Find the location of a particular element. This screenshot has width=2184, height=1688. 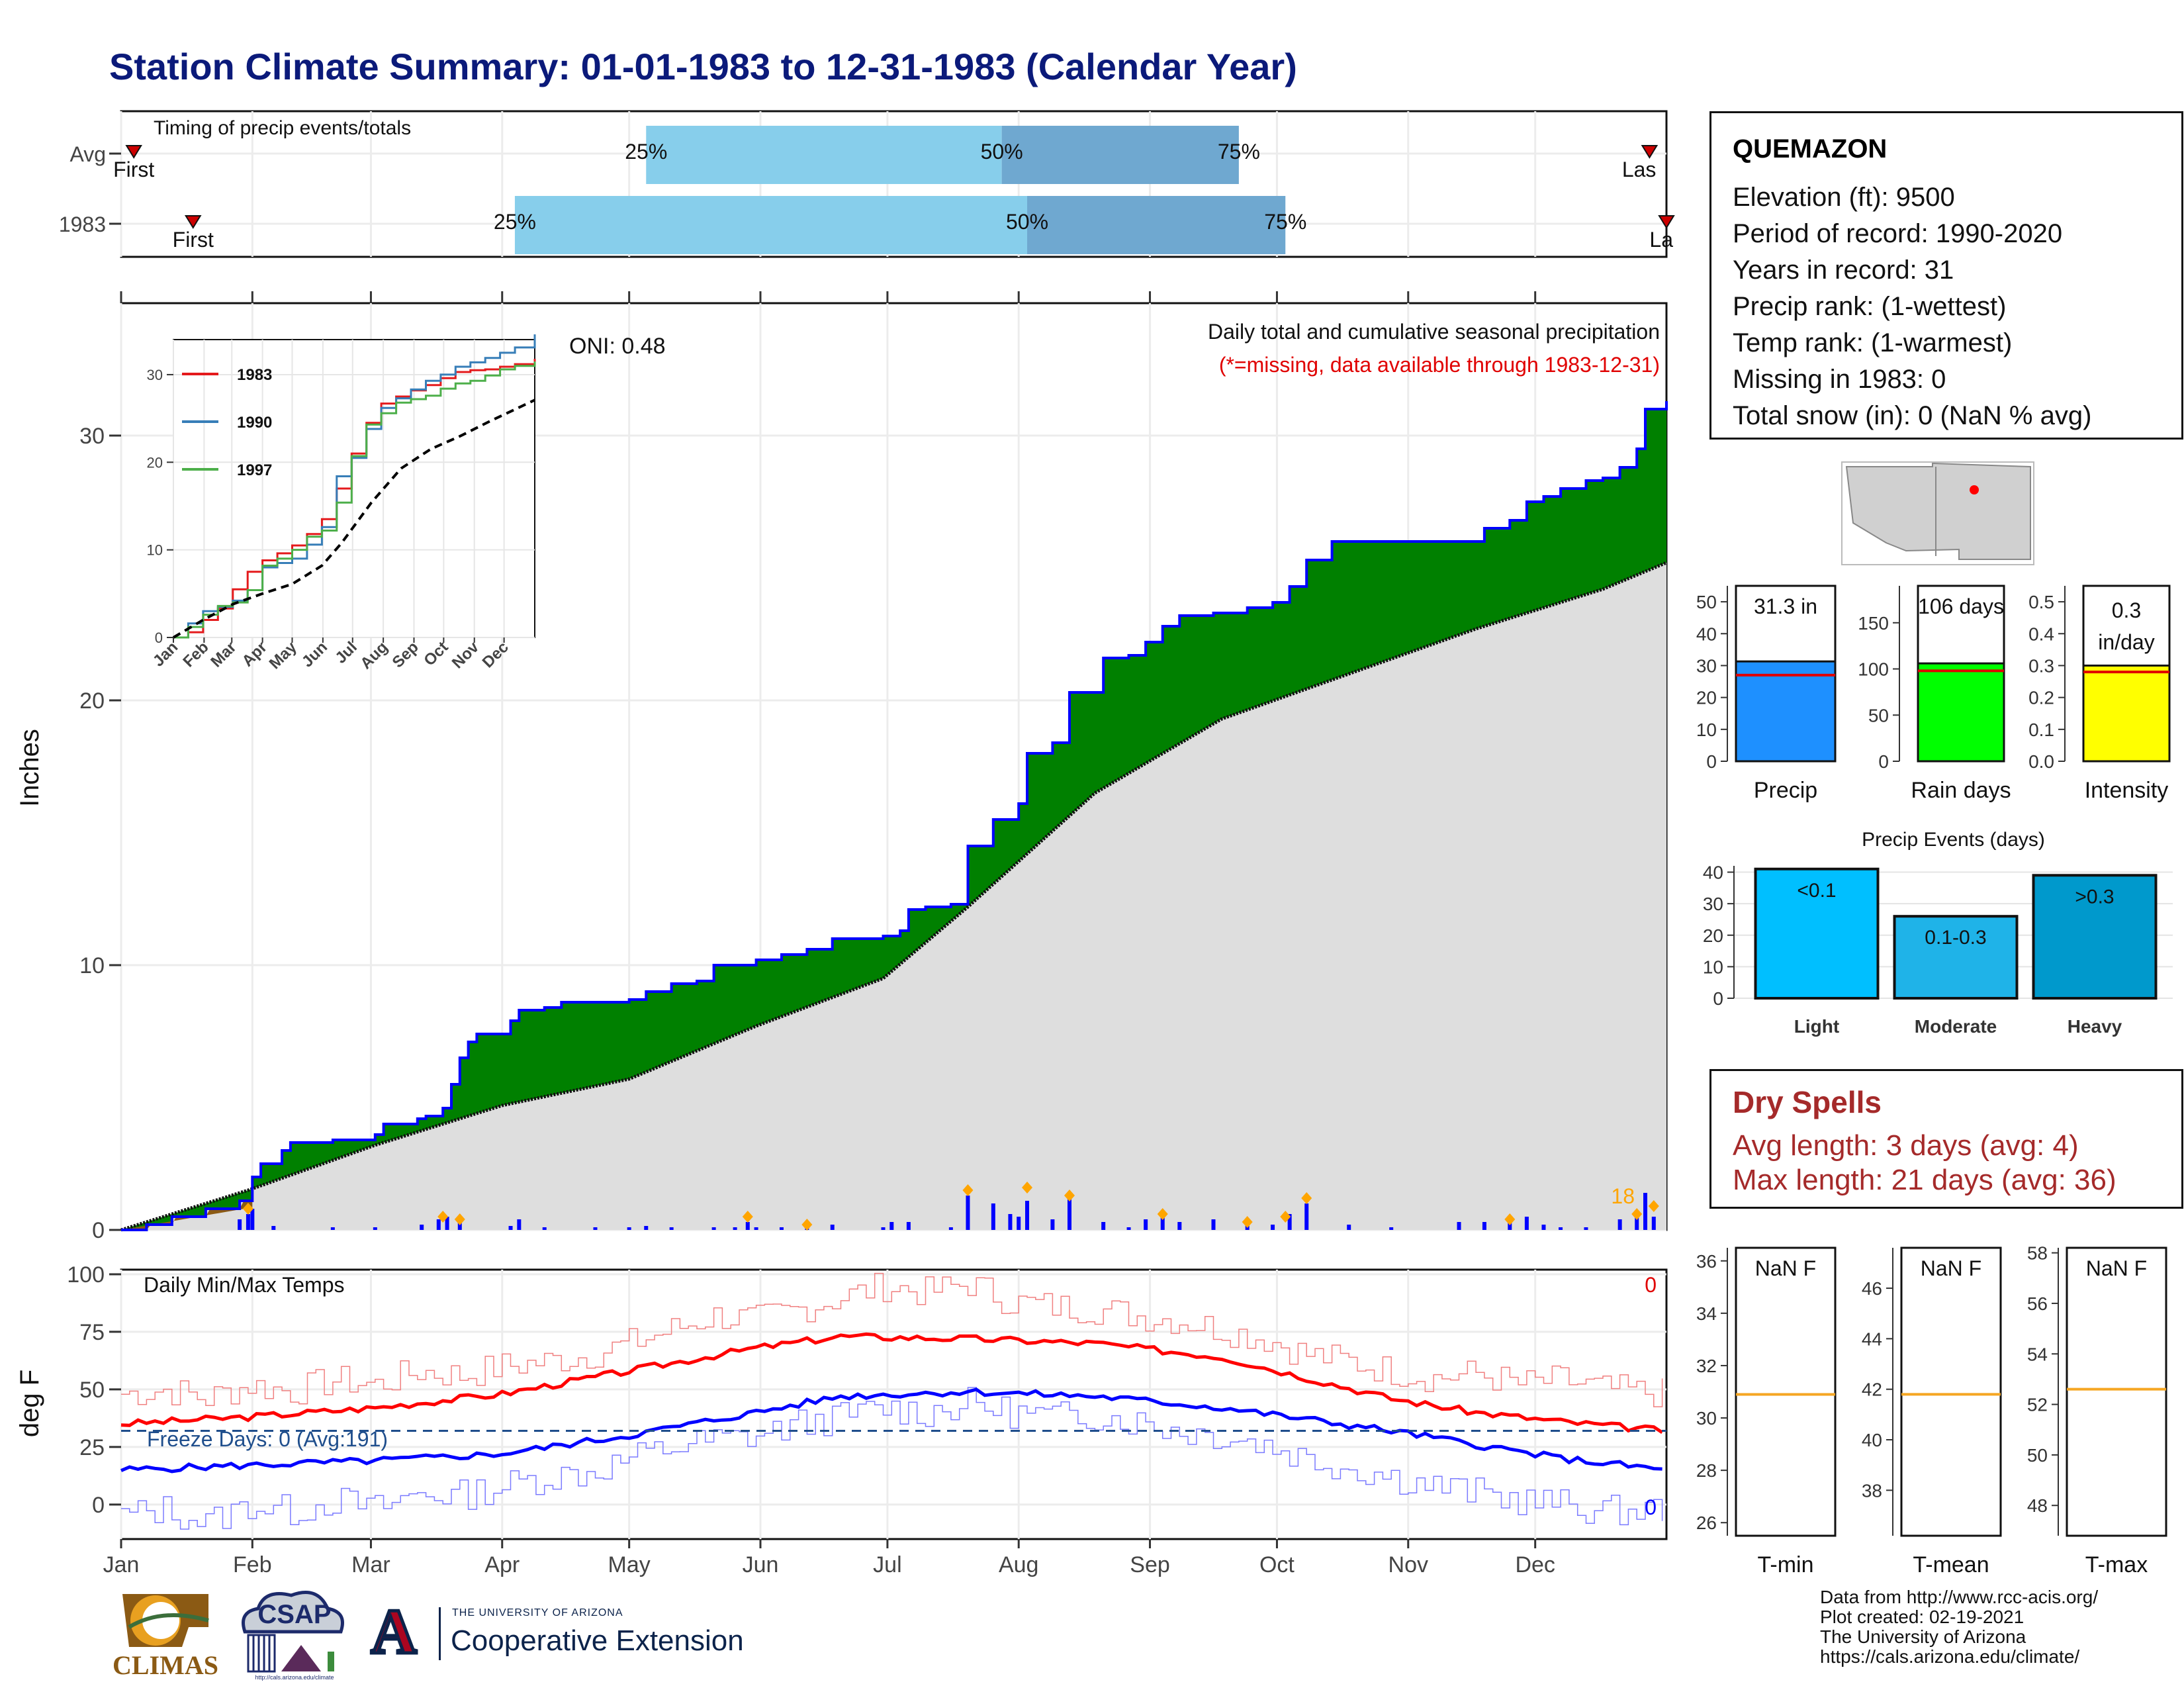

timing-title: Timing of precip events/totals is located at coordinates (283, 128).